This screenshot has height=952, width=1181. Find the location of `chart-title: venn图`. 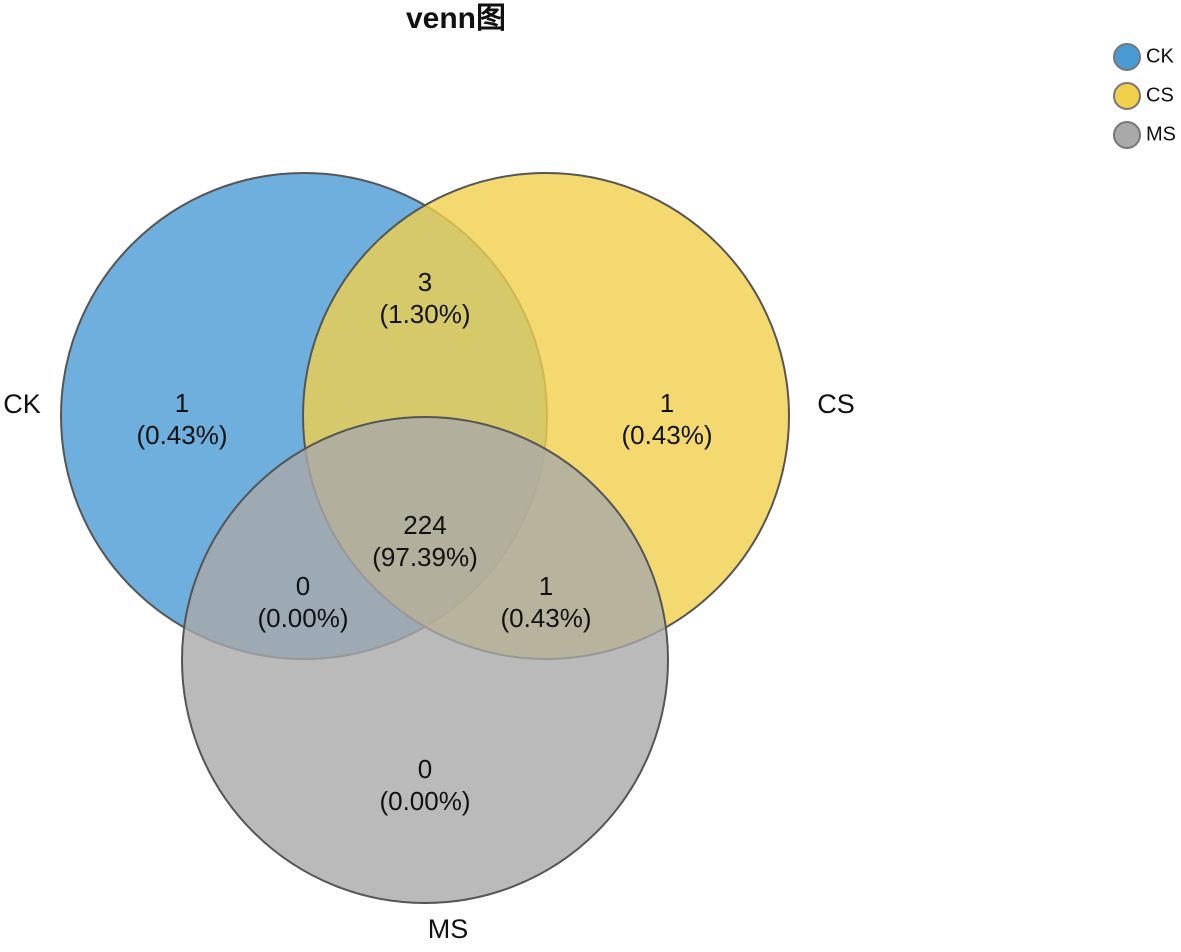

chart-title: venn图 is located at coordinates (456, 18).